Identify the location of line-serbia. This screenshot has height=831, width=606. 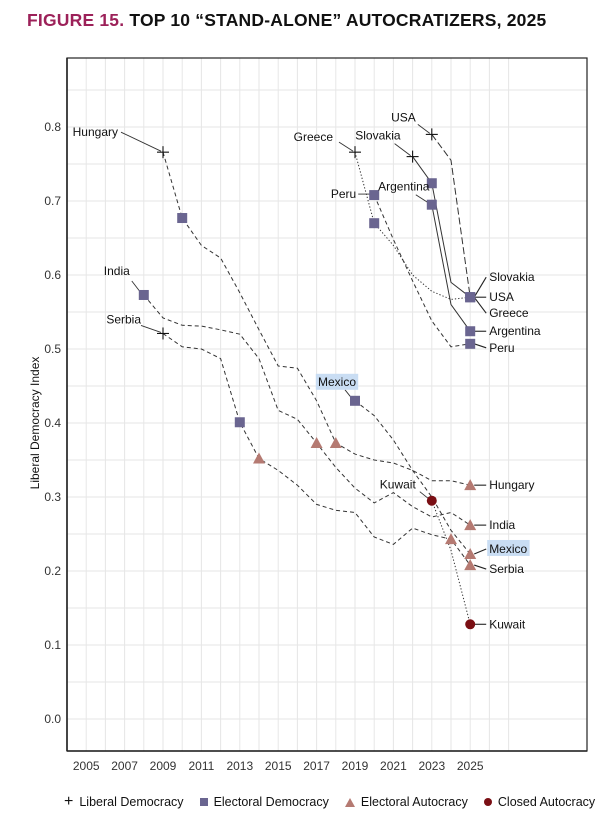
(316, 449).